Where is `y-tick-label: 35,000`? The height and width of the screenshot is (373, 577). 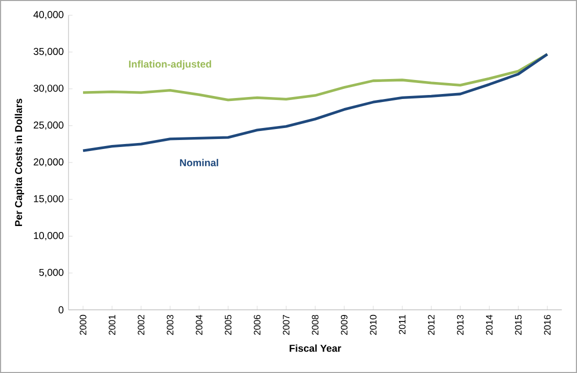 y-tick-label: 35,000 is located at coordinates (49, 52).